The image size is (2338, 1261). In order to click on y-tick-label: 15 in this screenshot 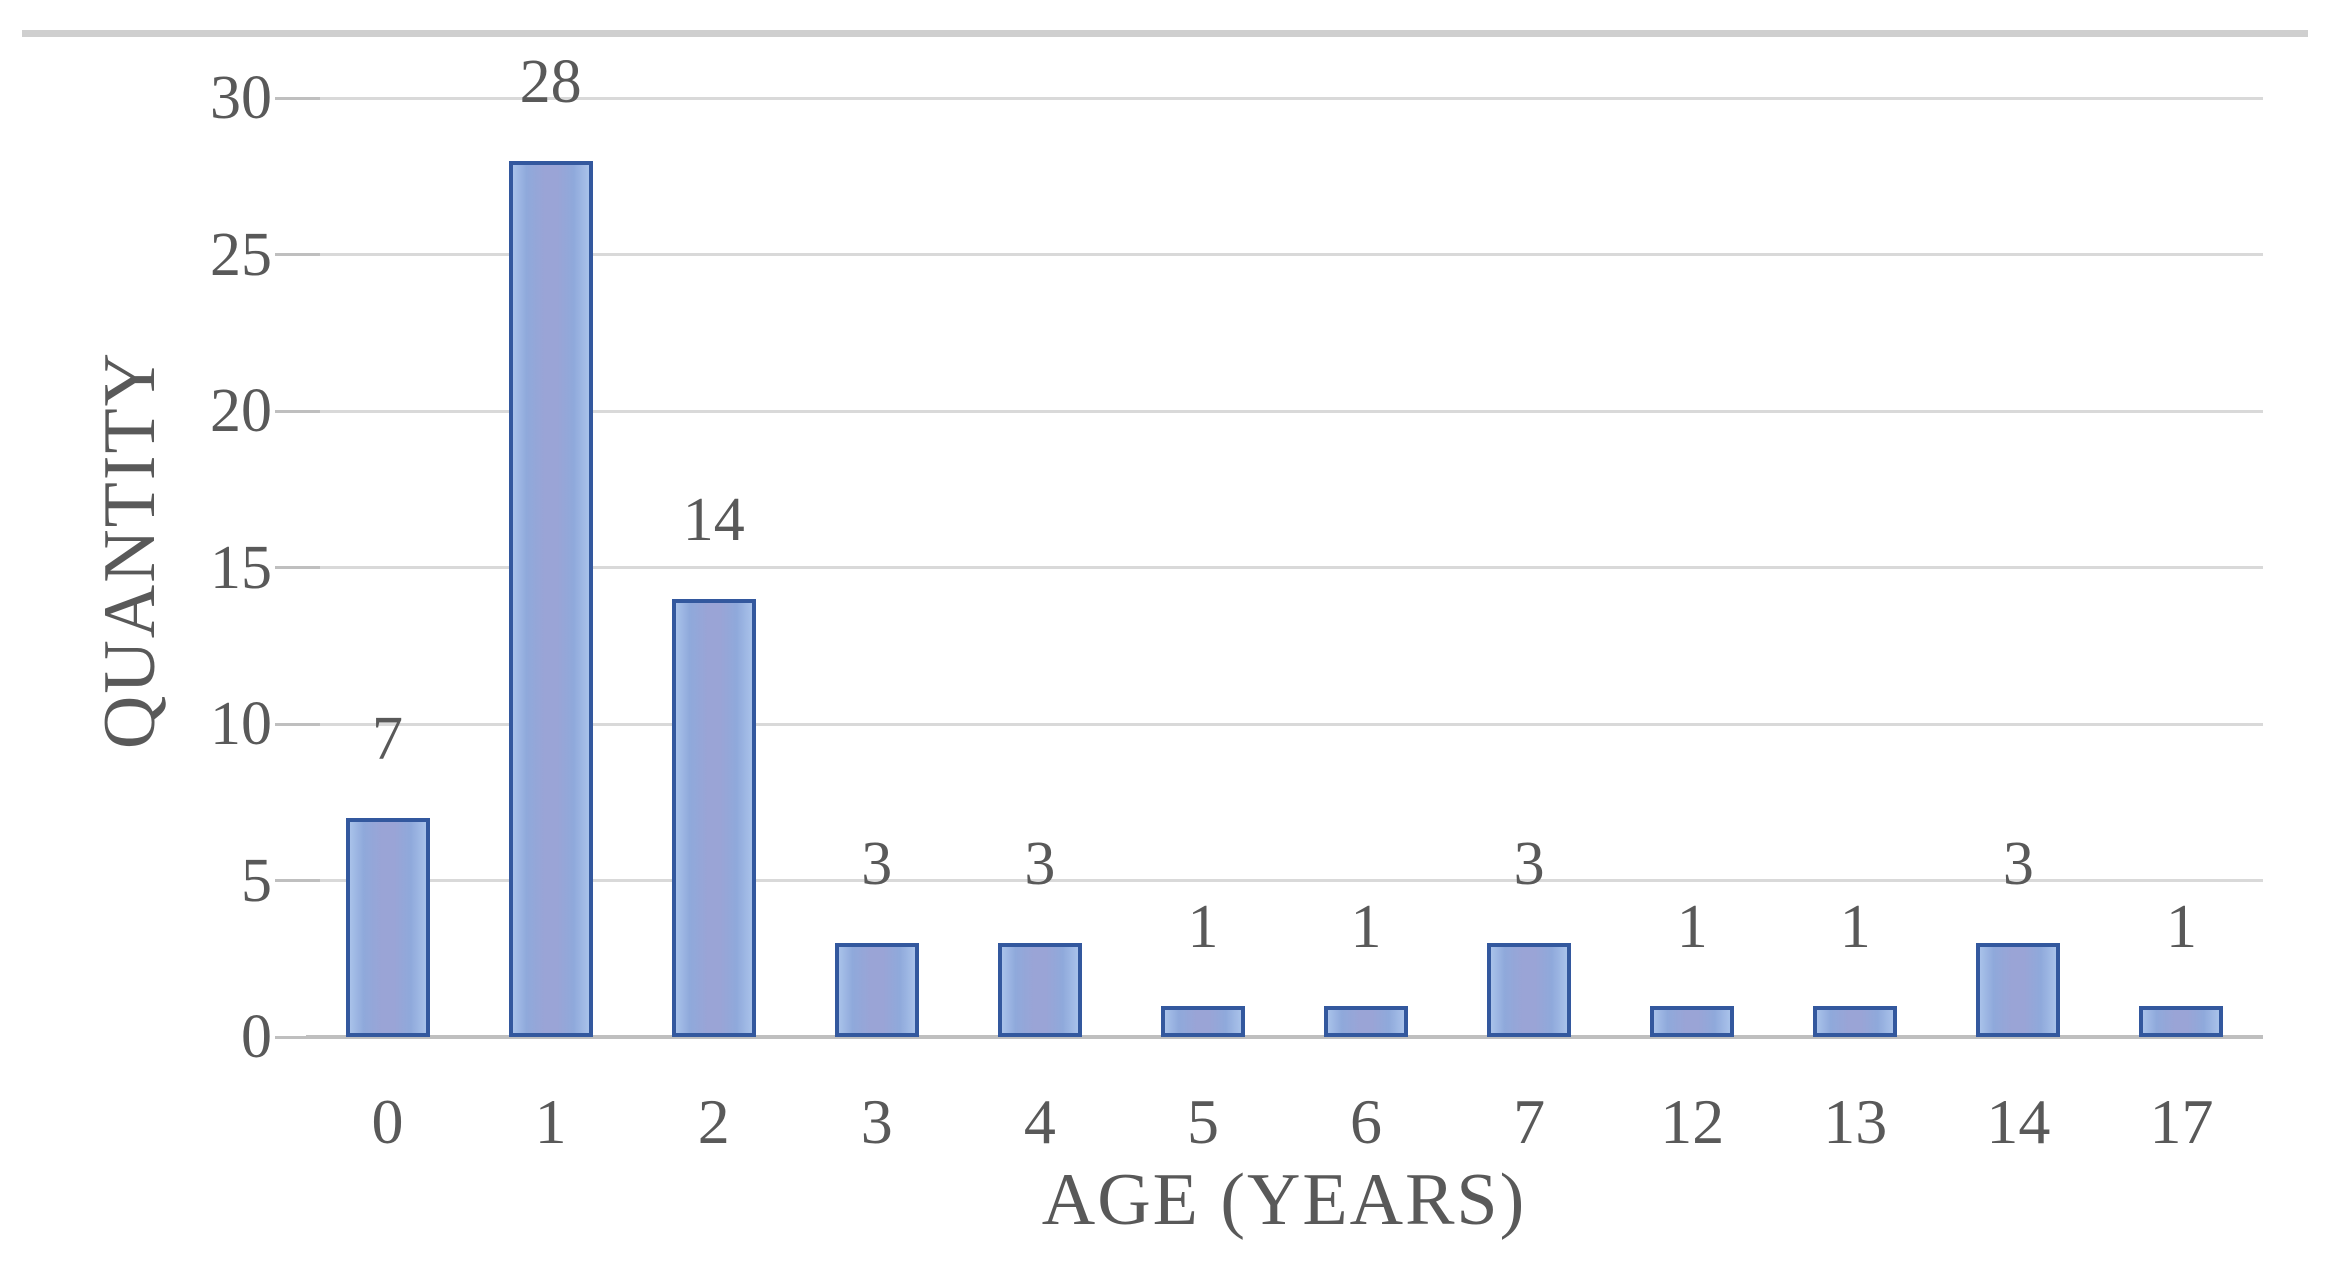, I will do `click(241, 567)`.